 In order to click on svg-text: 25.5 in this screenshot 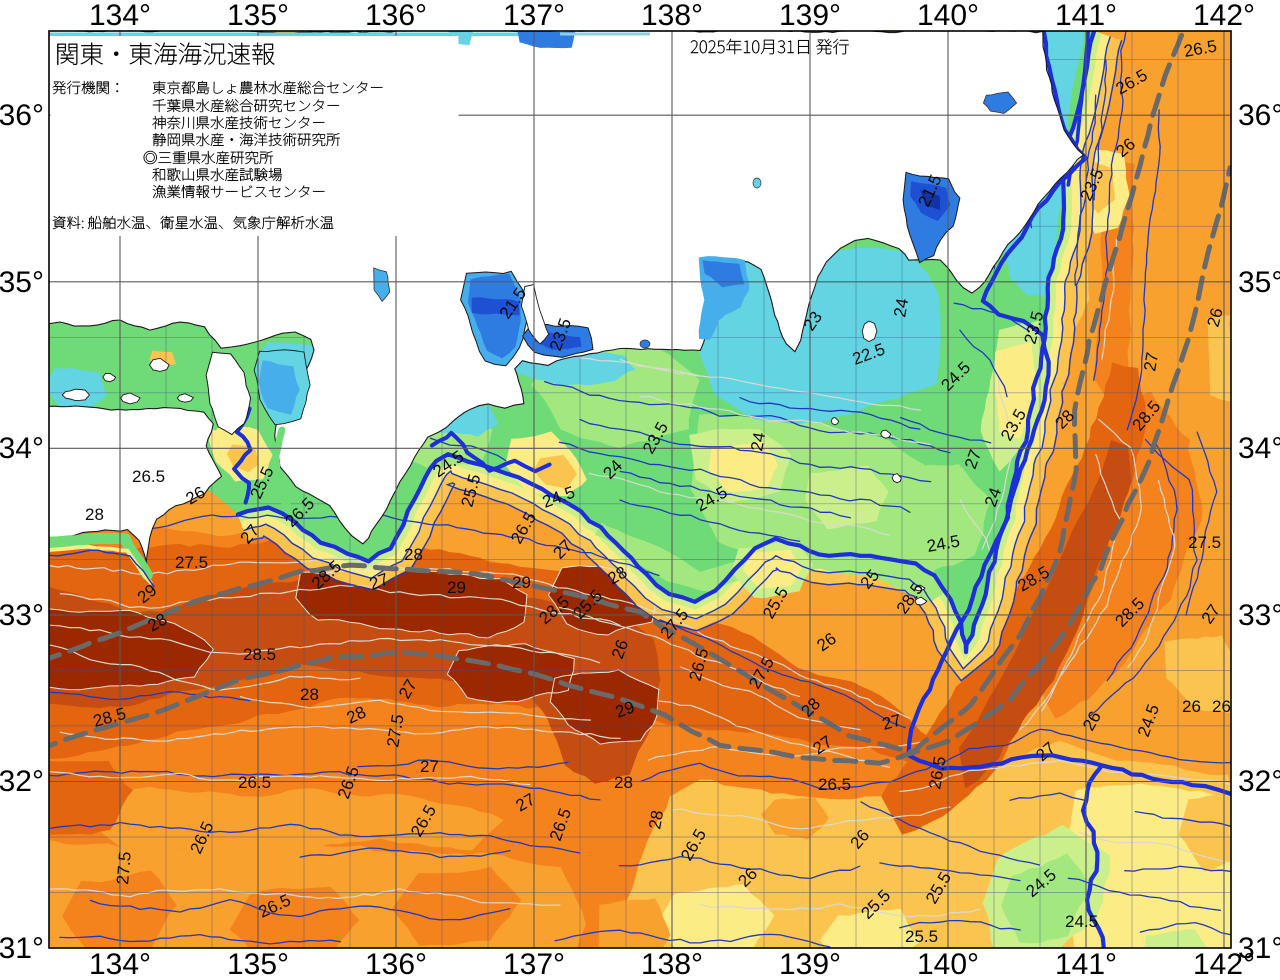, I will do `click(921, 936)`.